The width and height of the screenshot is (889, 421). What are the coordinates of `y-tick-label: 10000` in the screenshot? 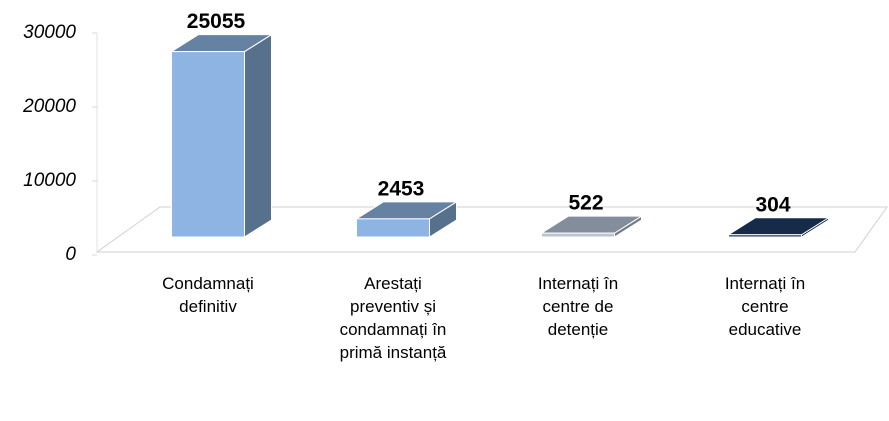 It's located at (49, 180).